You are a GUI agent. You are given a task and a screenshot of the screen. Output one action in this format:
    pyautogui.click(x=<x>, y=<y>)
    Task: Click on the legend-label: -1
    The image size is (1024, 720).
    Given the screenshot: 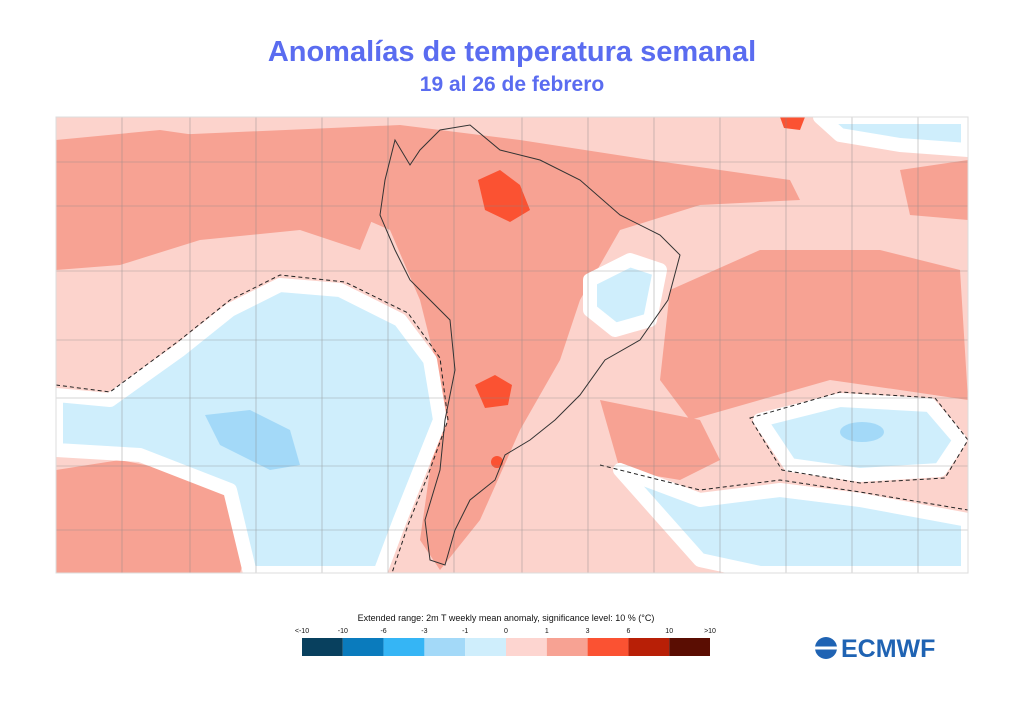 What is the action you would take?
    pyautogui.click(x=465, y=631)
    